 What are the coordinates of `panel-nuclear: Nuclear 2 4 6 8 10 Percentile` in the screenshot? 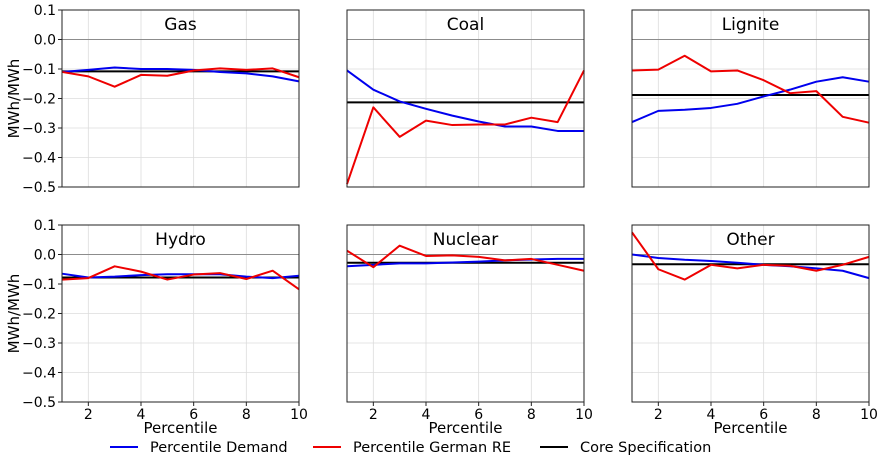 It's located at (469, 330).